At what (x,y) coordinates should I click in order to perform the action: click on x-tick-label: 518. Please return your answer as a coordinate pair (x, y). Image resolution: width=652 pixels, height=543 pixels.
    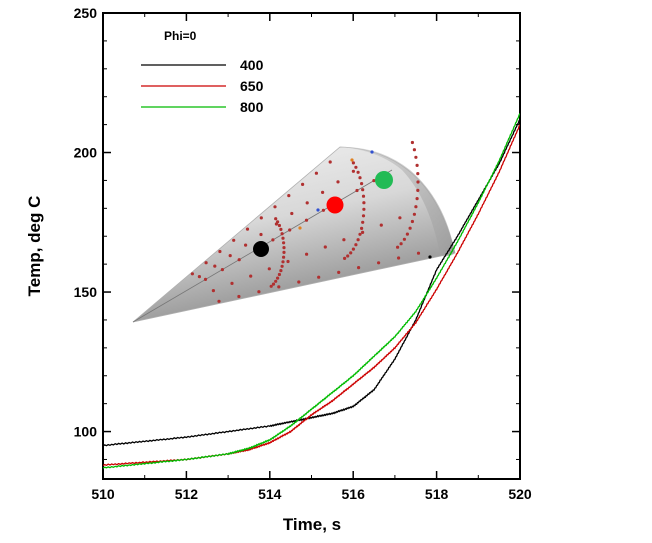
    Looking at the image, I should click on (437, 494).